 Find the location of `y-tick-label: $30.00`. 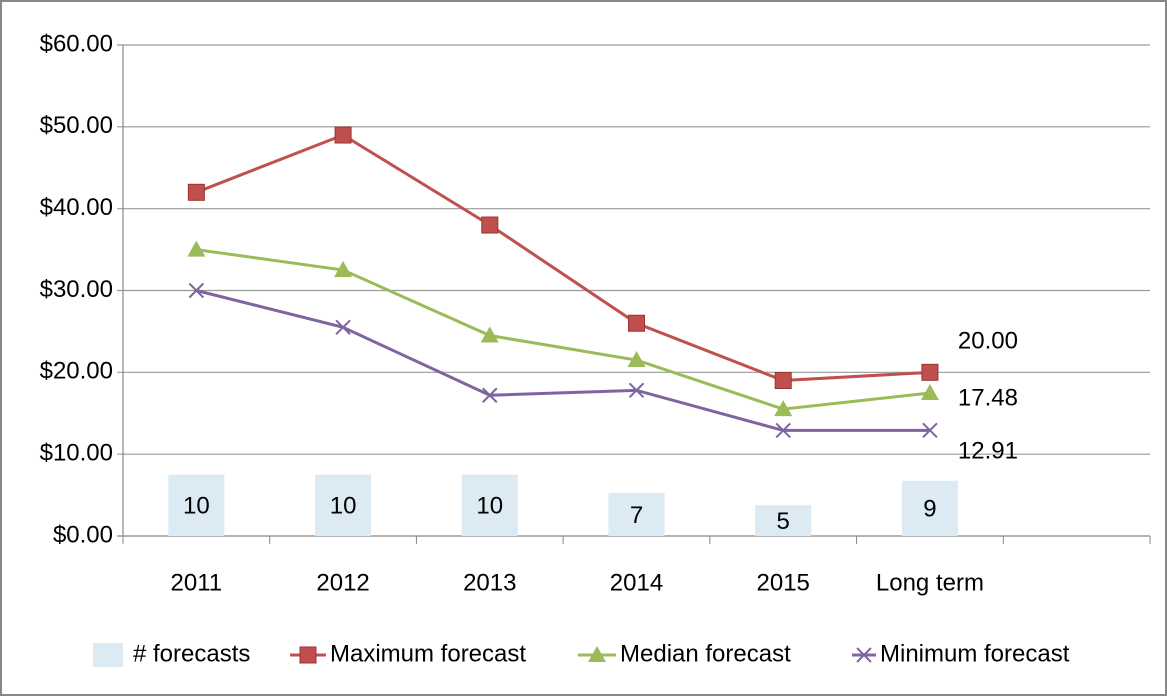

y-tick-label: $30.00 is located at coordinates (76, 289).